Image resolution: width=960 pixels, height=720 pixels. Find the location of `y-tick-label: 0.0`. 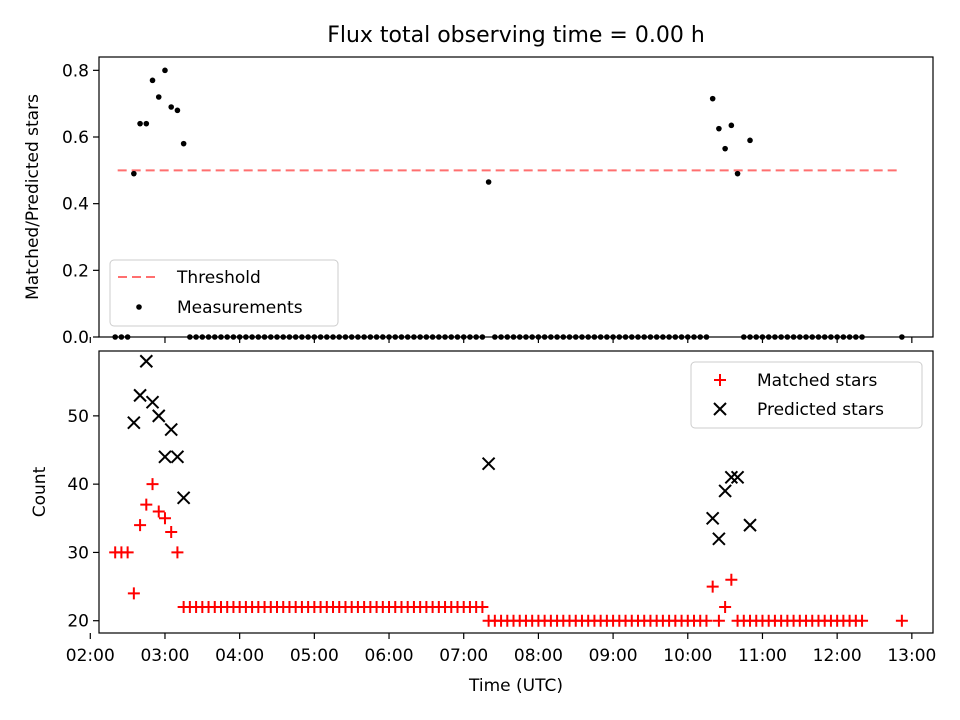

y-tick-label: 0.0 is located at coordinates (75, 338).